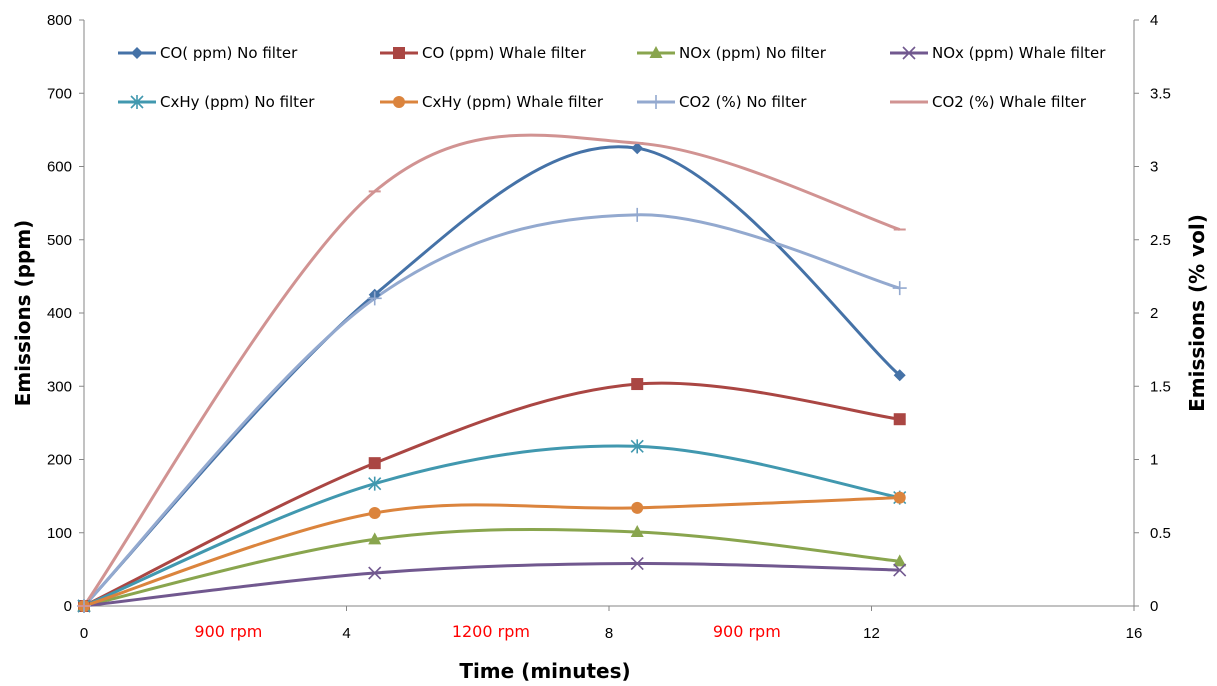 The height and width of the screenshot is (686, 1217). Describe the element at coordinates (1160, 93) in the screenshot. I see `y2-tick-label: 3.5` at that location.